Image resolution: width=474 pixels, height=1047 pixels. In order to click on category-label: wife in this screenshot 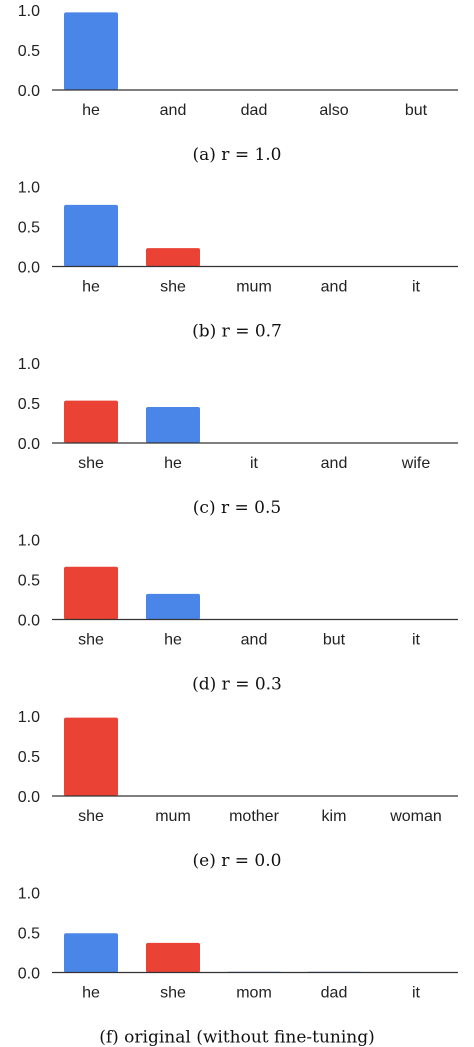, I will do `click(416, 463)`.